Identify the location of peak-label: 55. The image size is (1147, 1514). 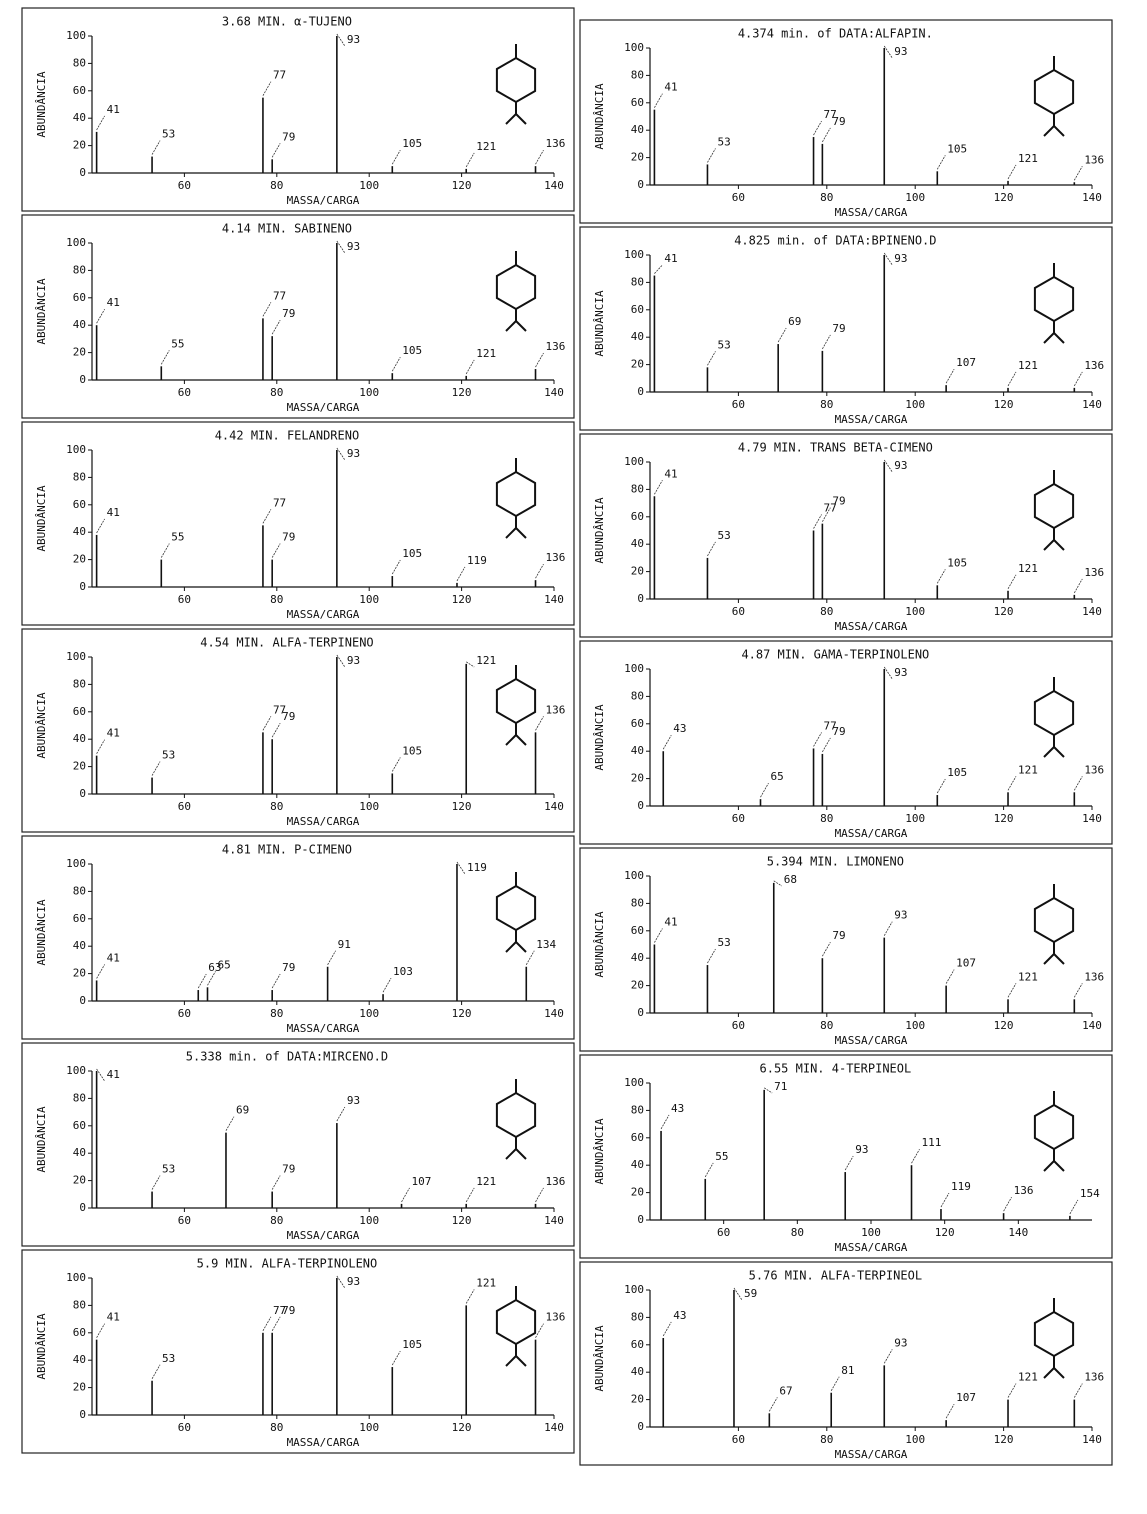
(721, 1156).